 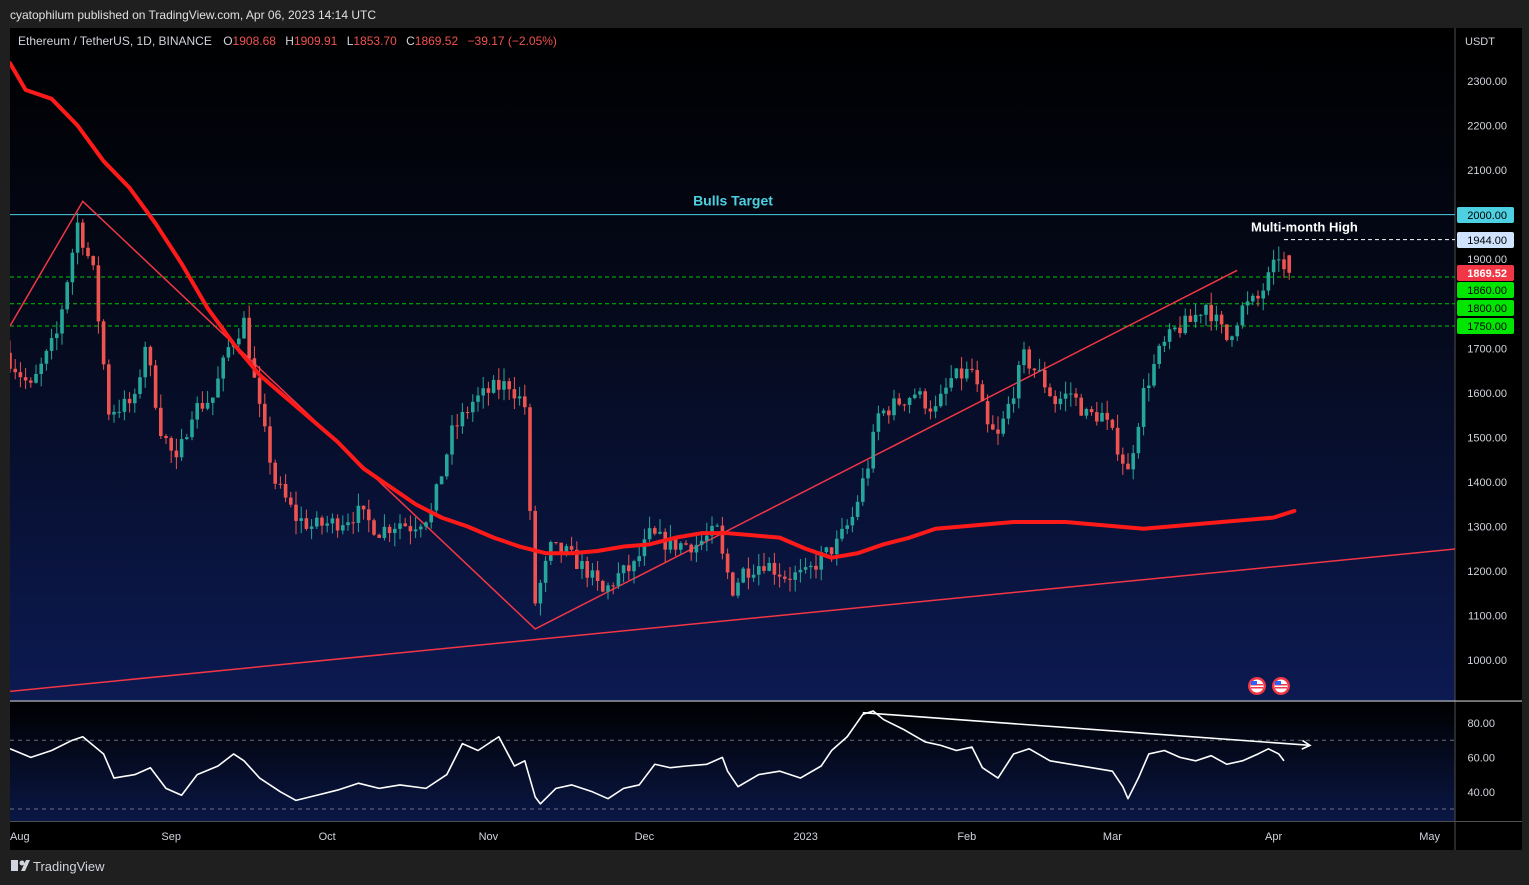 I want to click on us-flag-icon, so click(x=1257, y=686).